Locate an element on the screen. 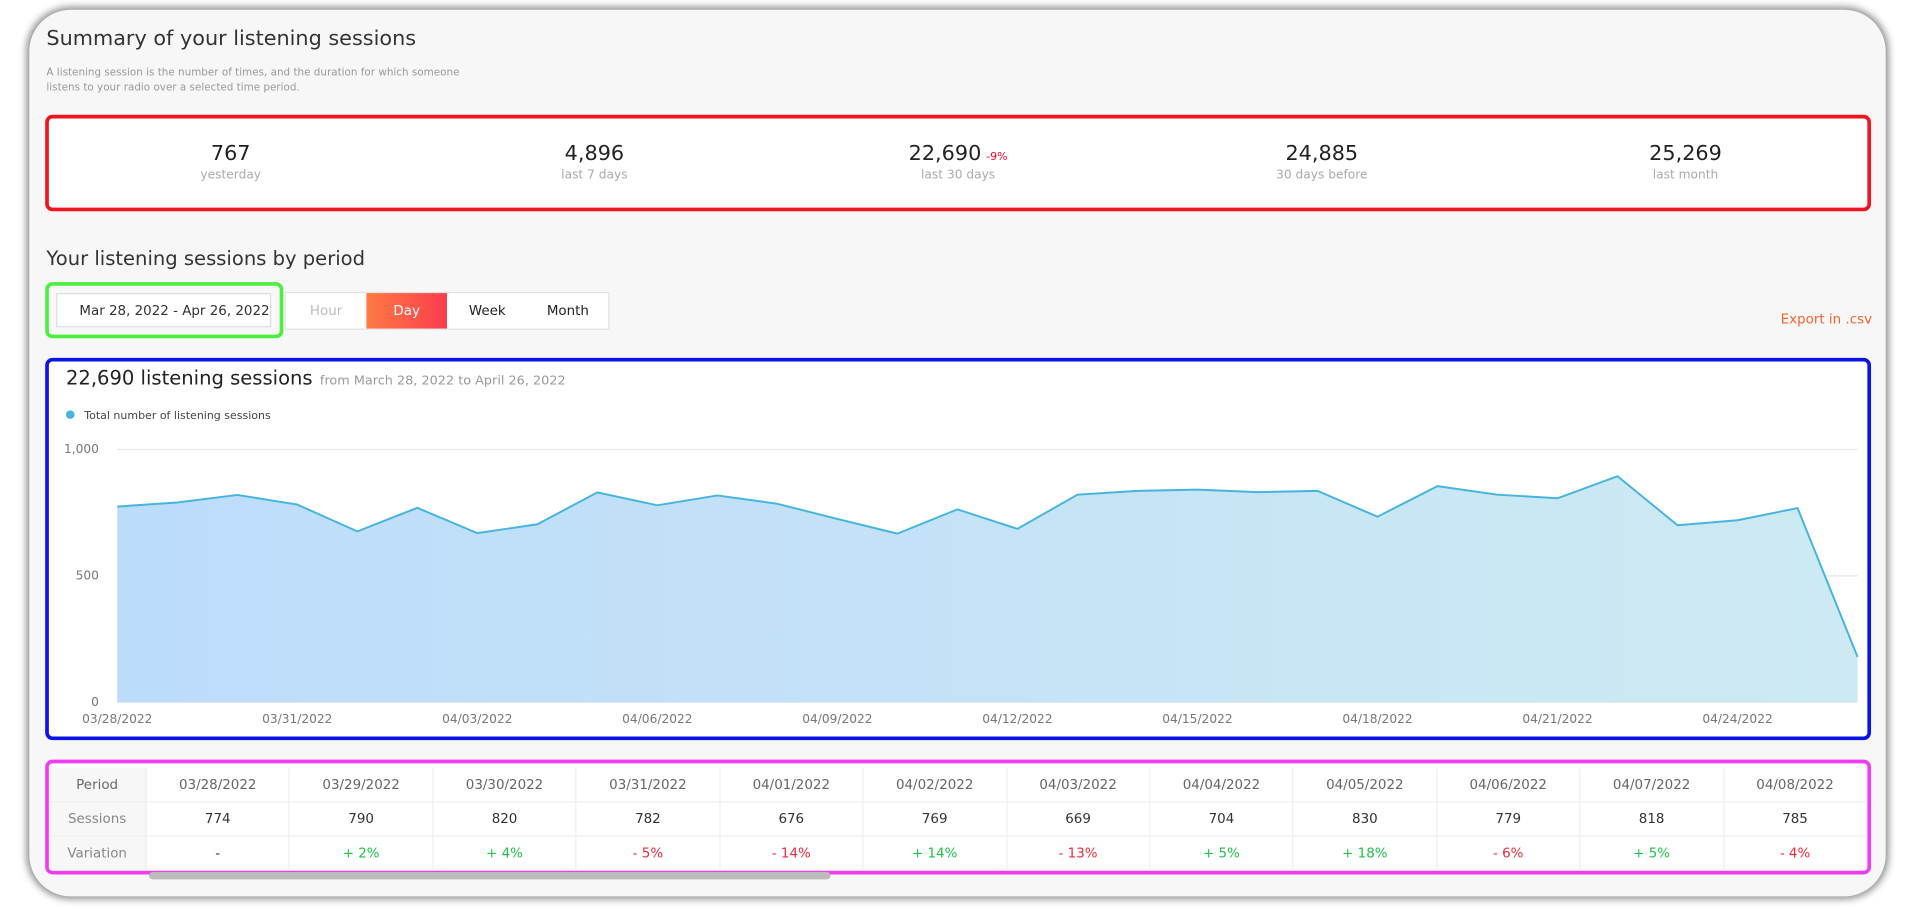  table-header: Period is located at coordinates (97, 785).